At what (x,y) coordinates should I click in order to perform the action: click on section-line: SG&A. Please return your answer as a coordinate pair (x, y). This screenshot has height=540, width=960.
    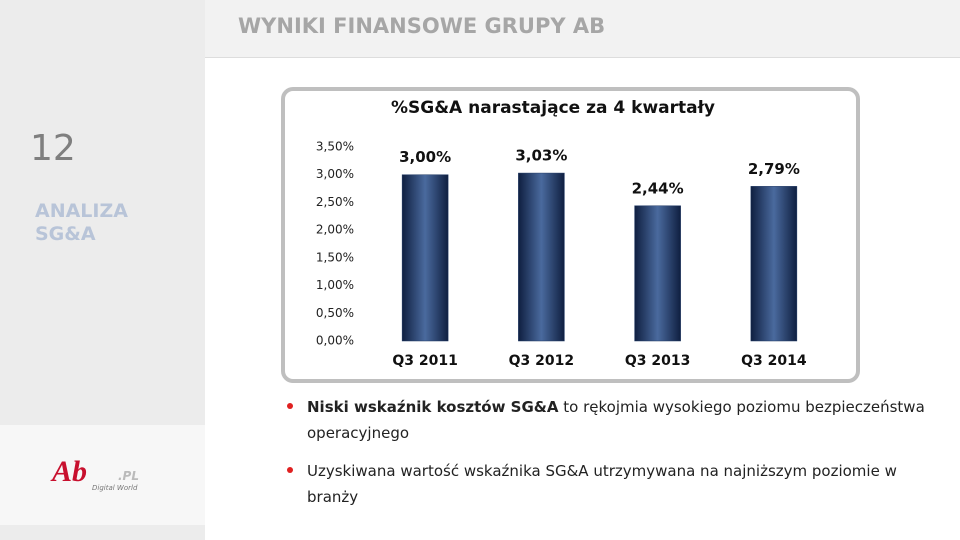
    Looking at the image, I should click on (65, 234).